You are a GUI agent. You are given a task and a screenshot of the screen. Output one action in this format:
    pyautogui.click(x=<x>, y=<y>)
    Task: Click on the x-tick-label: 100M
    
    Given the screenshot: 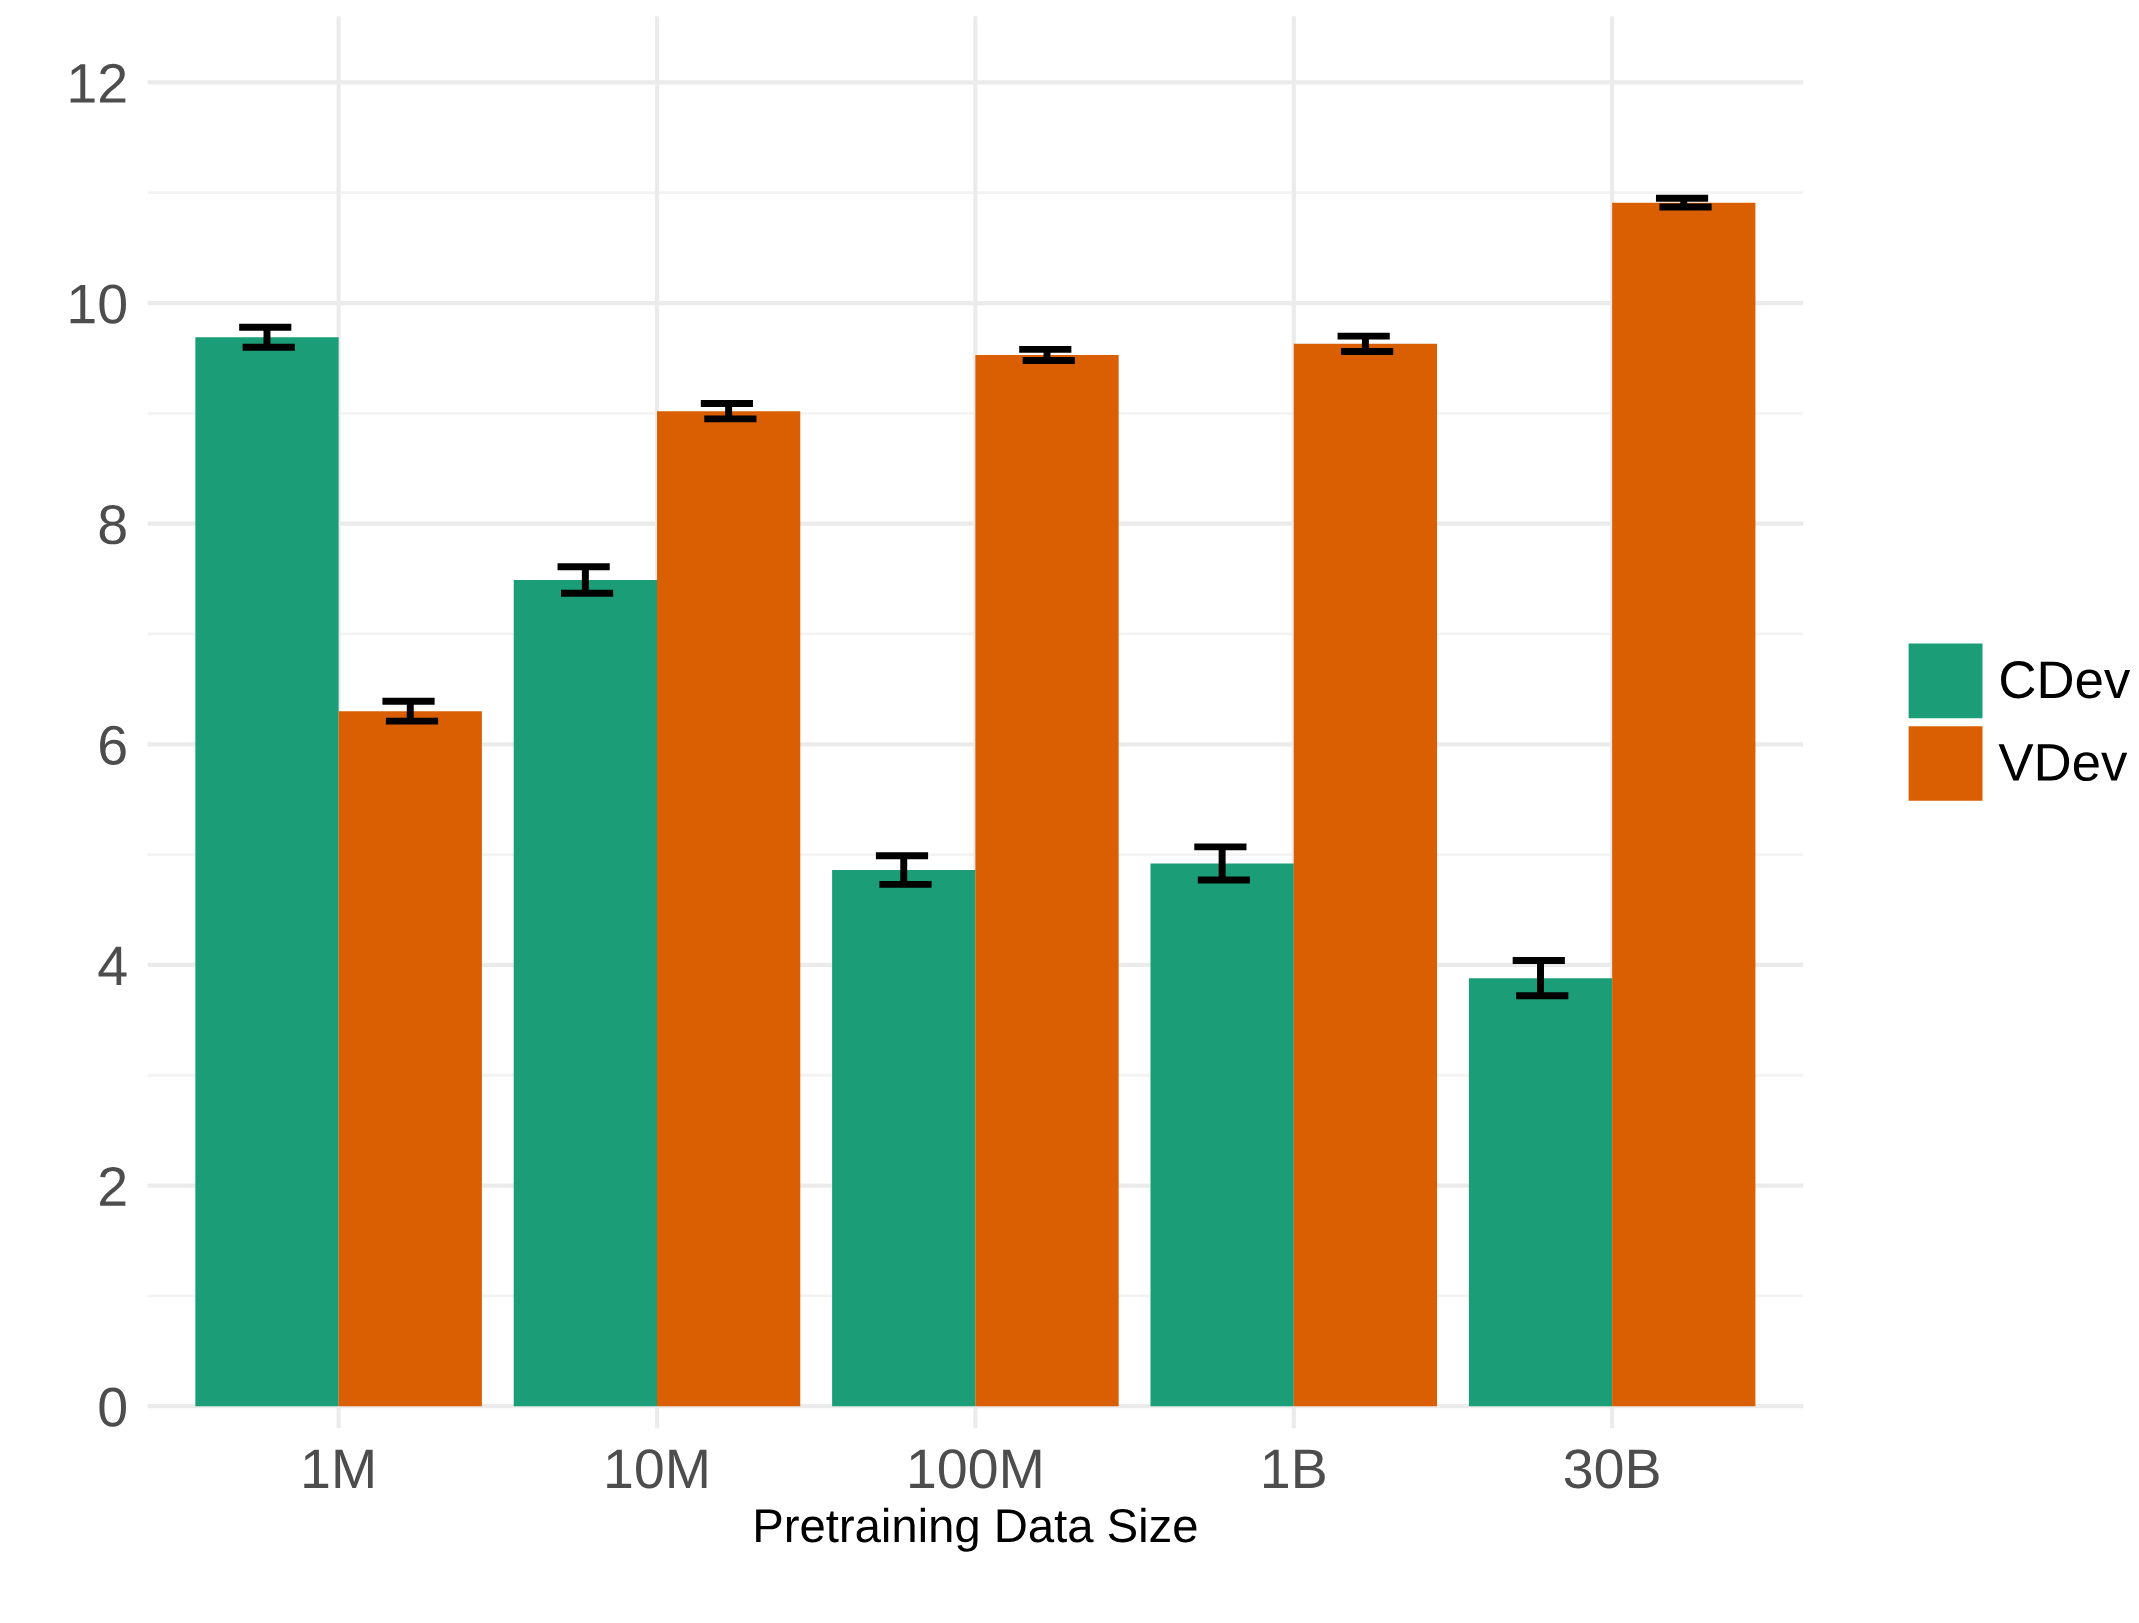 What is the action you would take?
    pyautogui.click(x=975, y=1469)
    